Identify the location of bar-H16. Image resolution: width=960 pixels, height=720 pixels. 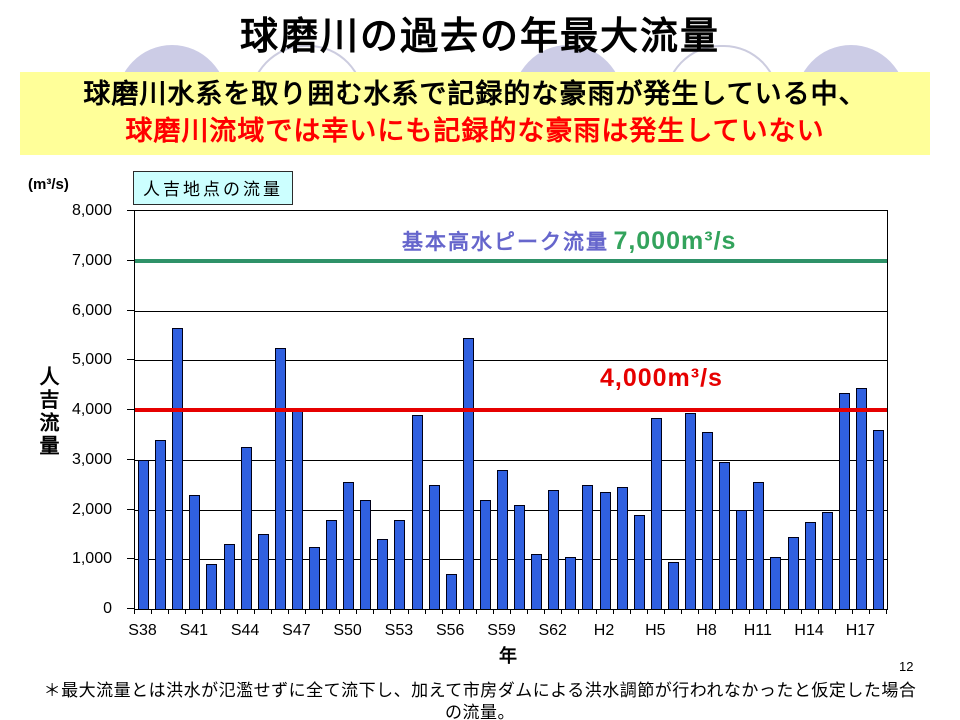
(844, 500).